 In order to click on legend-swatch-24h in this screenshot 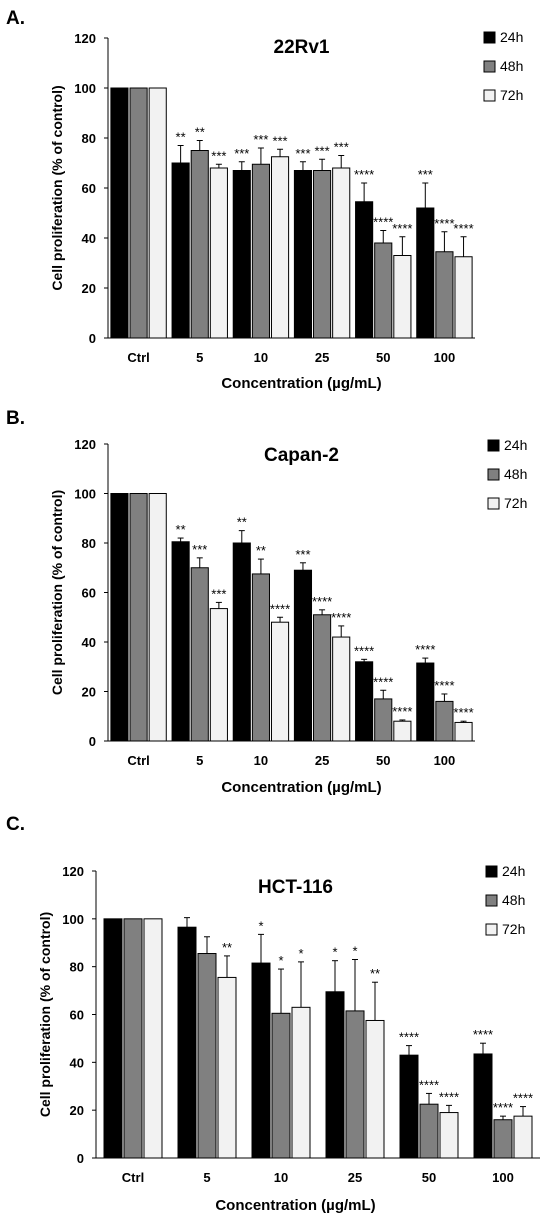, I will do `click(493, 445)`.